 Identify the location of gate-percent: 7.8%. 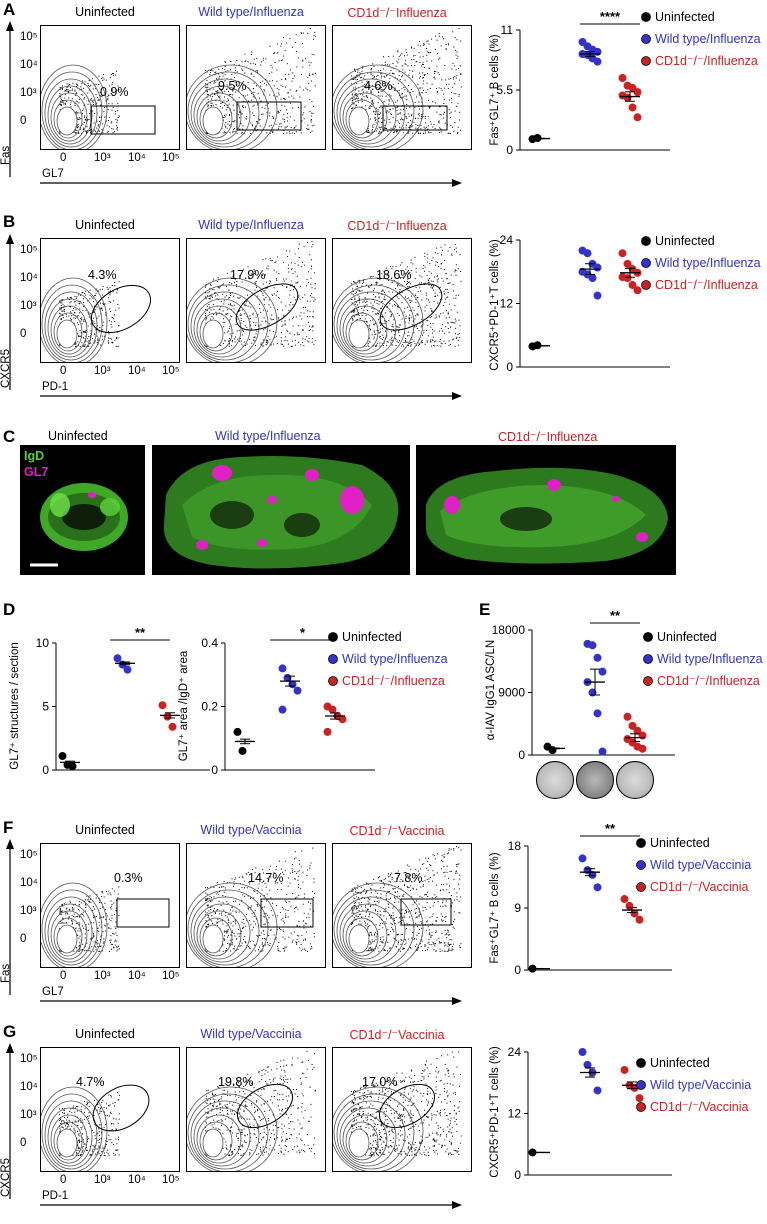
(408, 878).